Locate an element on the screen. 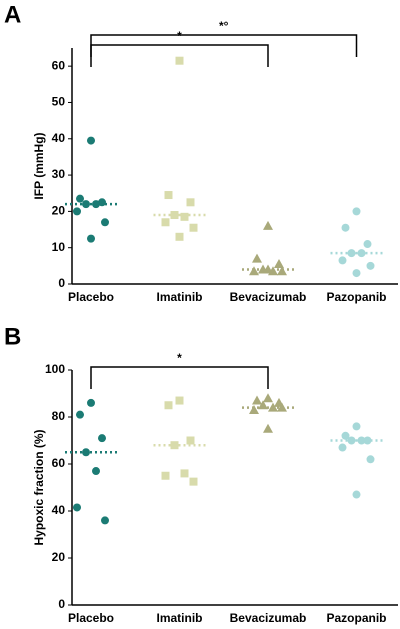  y-tick-label: 100 is located at coordinates (55, 369).